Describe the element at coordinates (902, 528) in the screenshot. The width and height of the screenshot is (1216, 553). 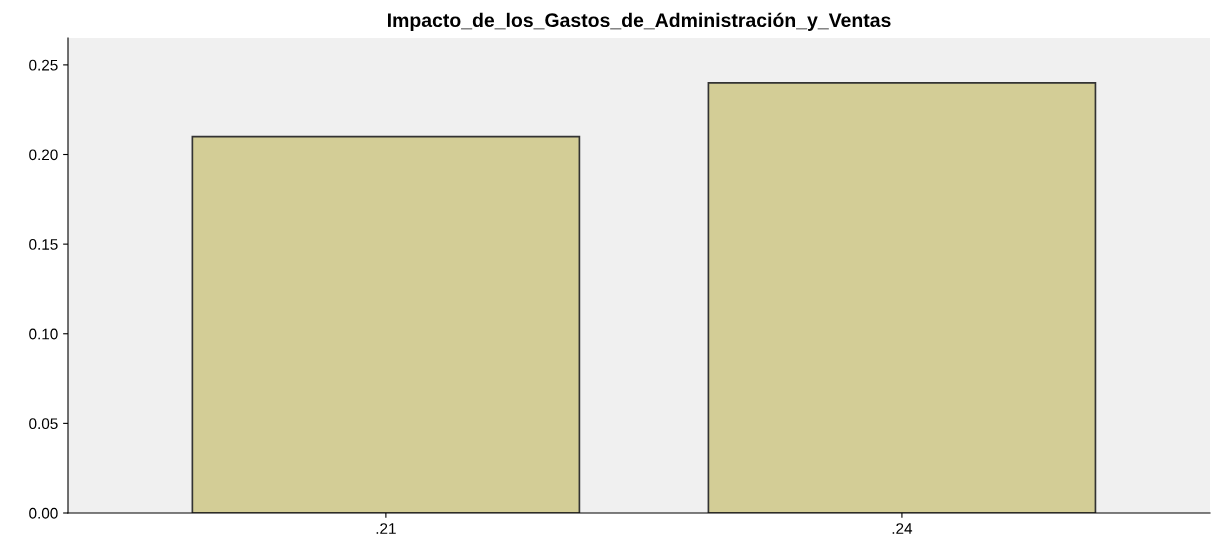
I see `x-tick-label: .24` at that location.